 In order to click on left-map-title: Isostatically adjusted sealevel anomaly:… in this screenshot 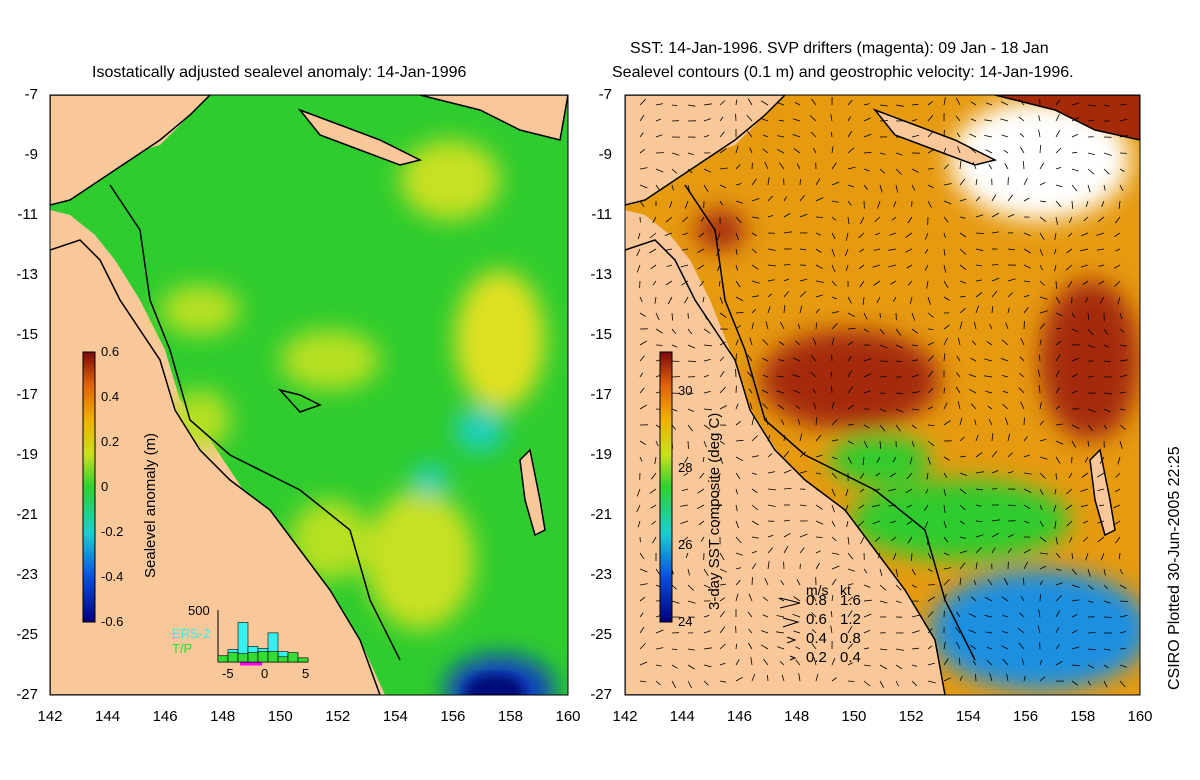, I will do `click(279, 72)`.